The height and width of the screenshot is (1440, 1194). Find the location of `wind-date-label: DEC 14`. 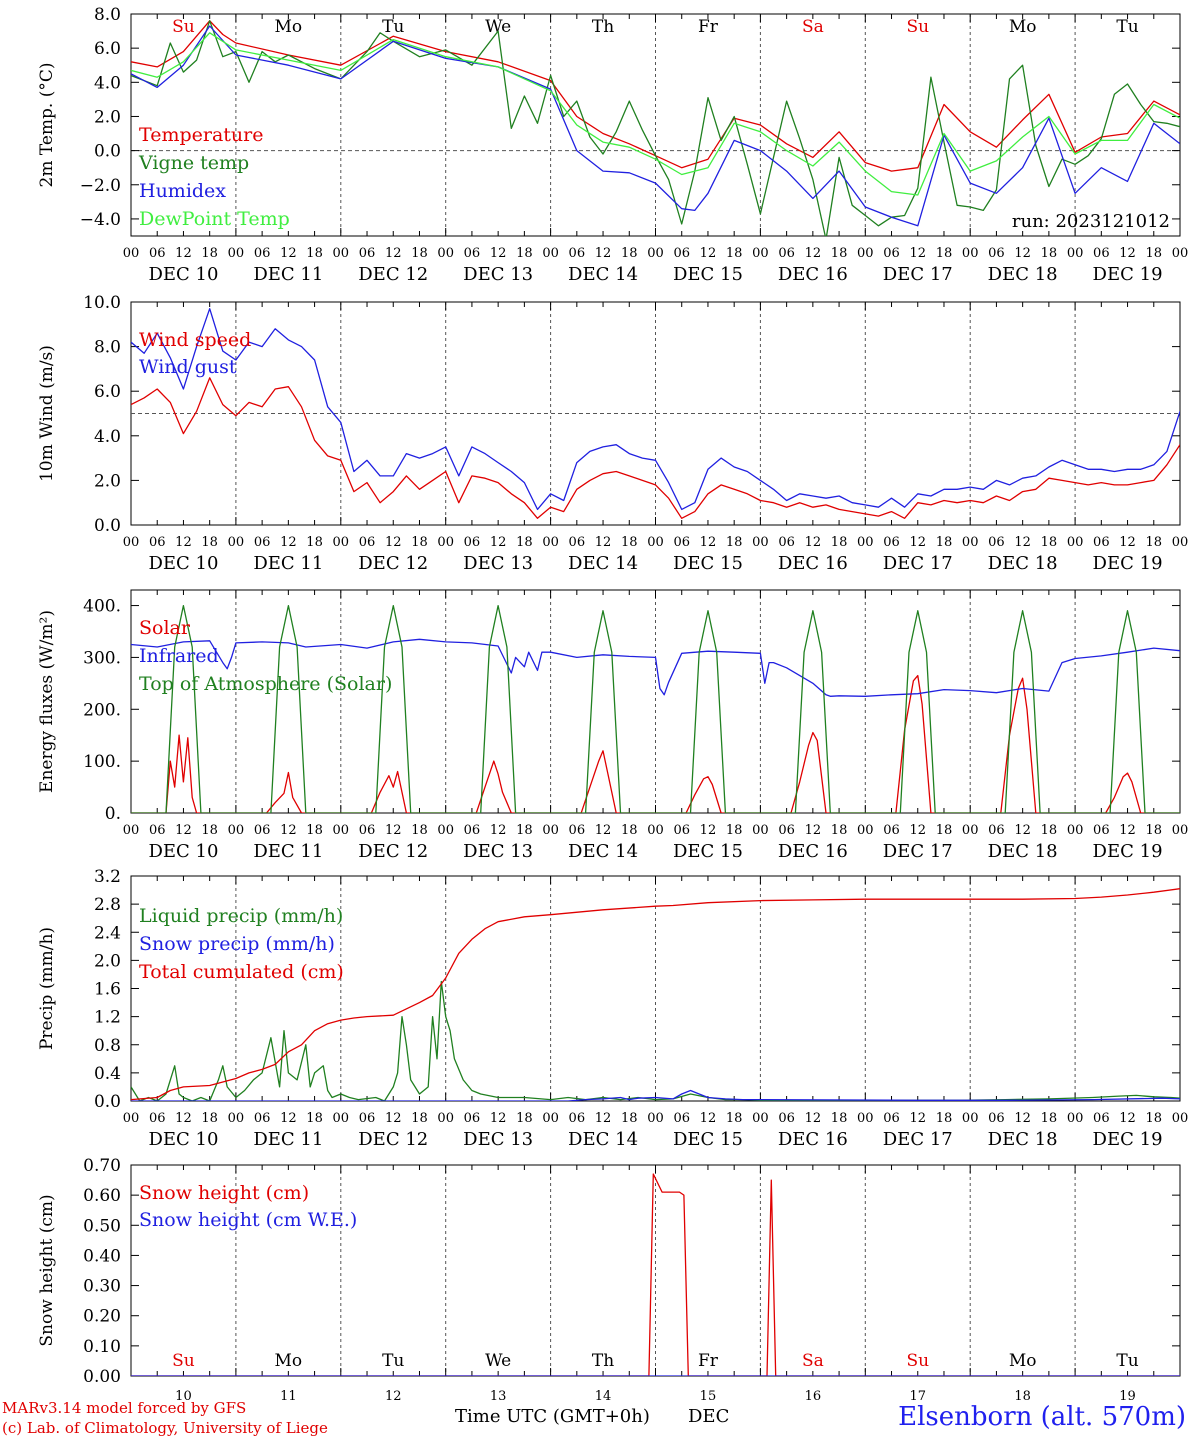

wind-date-label: DEC 14 is located at coordinates (603, 563).